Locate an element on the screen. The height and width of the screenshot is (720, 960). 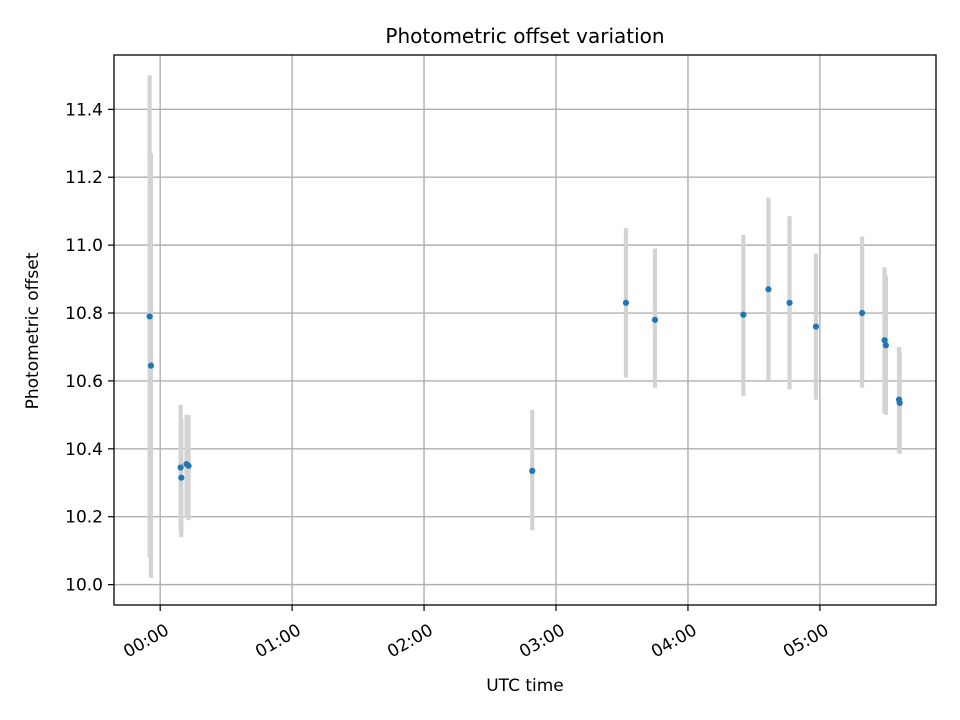
y-tick-label: 10.8 is located at coordinates (84, 314).